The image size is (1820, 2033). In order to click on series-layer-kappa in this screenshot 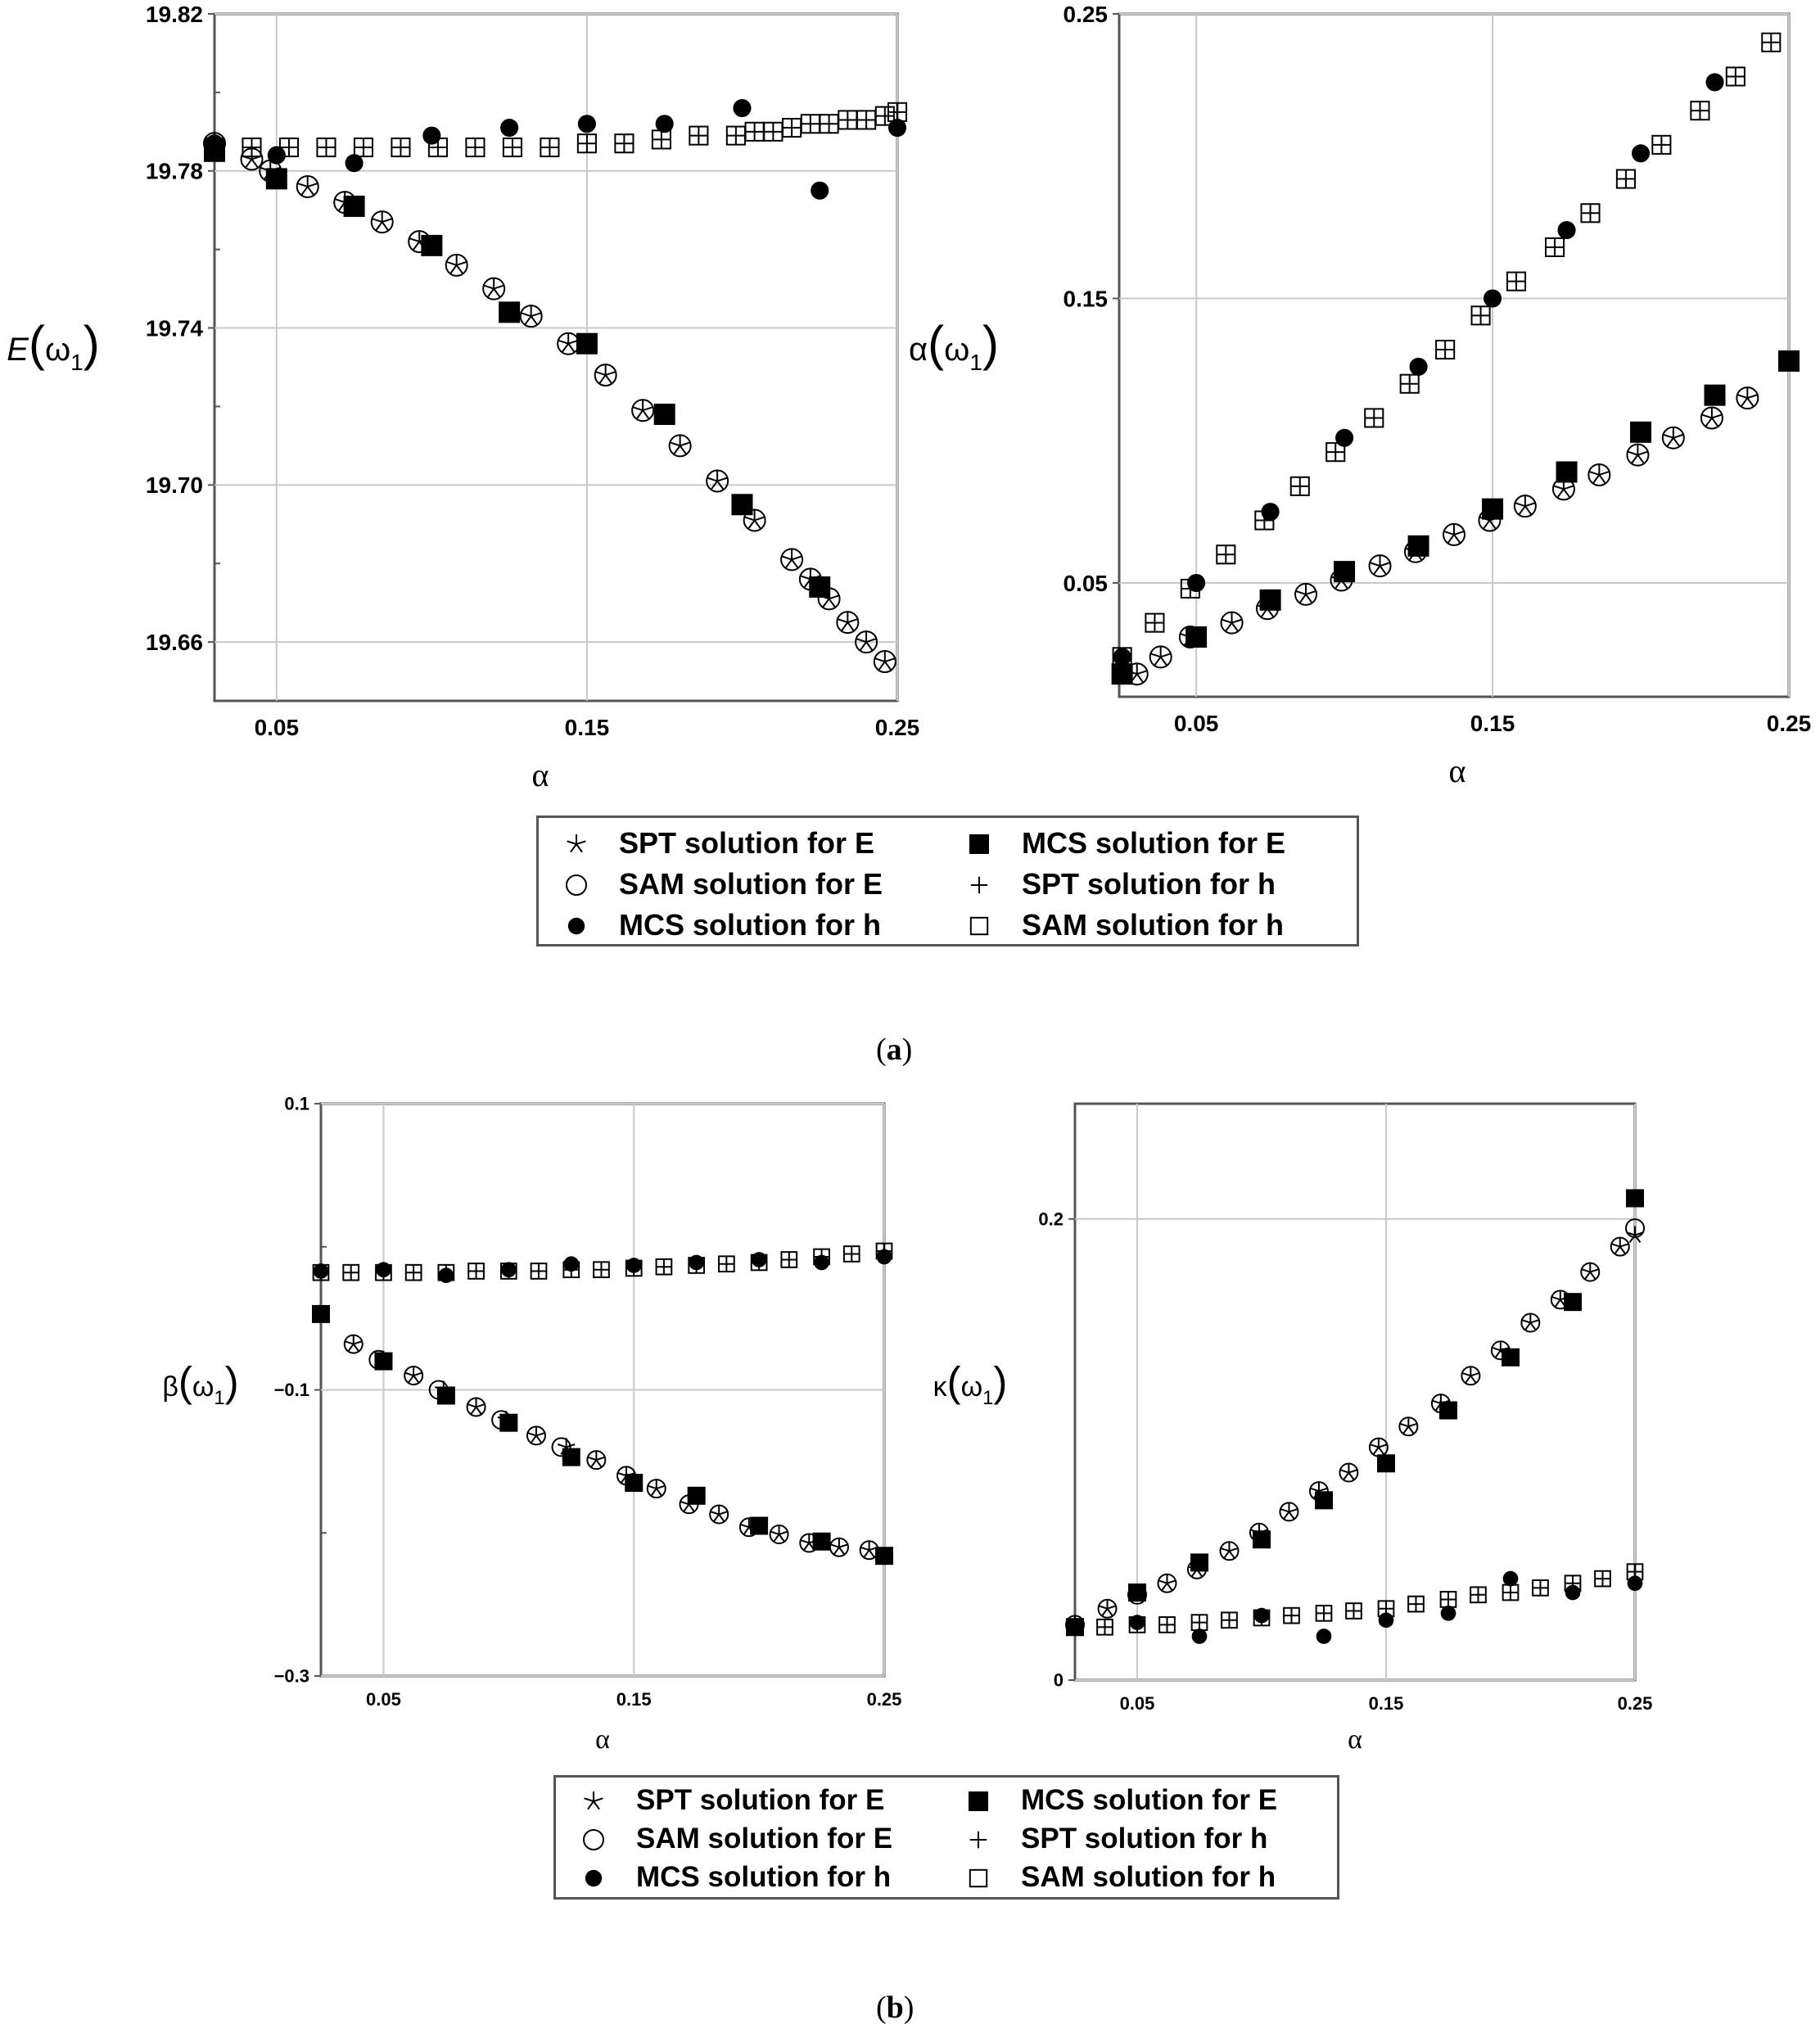, I will do `click(1355, 1416)`.